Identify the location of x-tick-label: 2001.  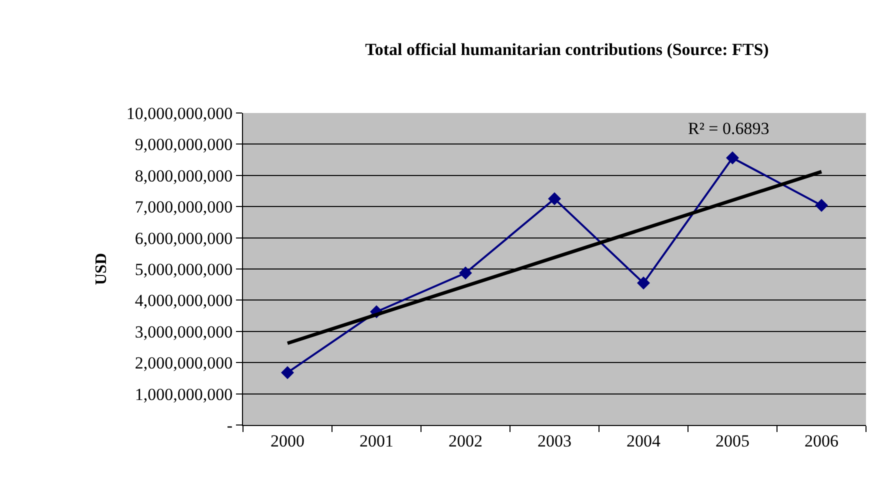
(377, 440).